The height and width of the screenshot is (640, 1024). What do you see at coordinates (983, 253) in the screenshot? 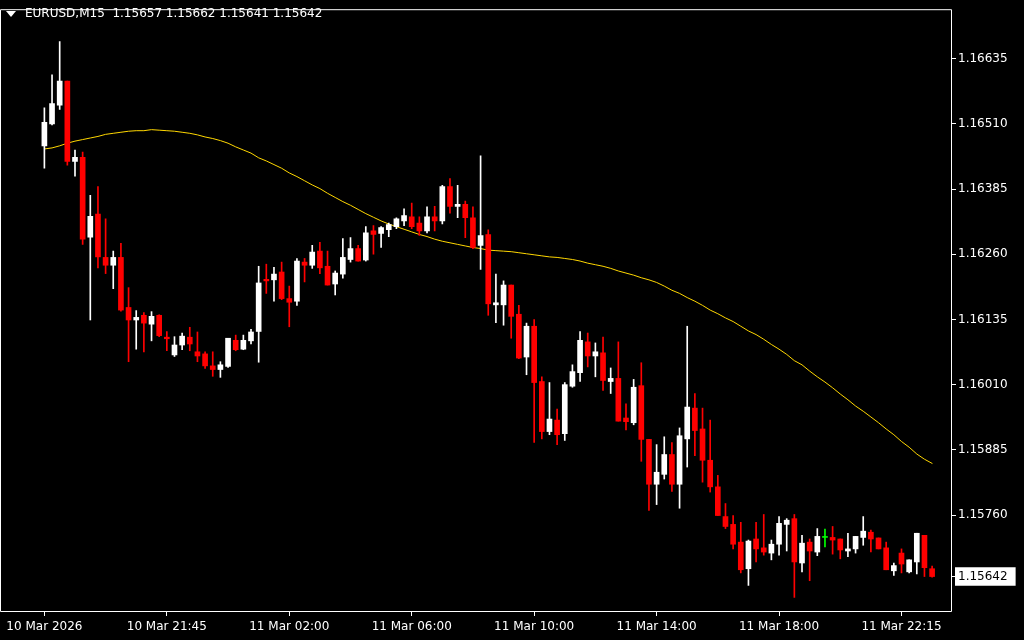
I see `y-tick-label: 1.16260` at bounding box center [983, 253].